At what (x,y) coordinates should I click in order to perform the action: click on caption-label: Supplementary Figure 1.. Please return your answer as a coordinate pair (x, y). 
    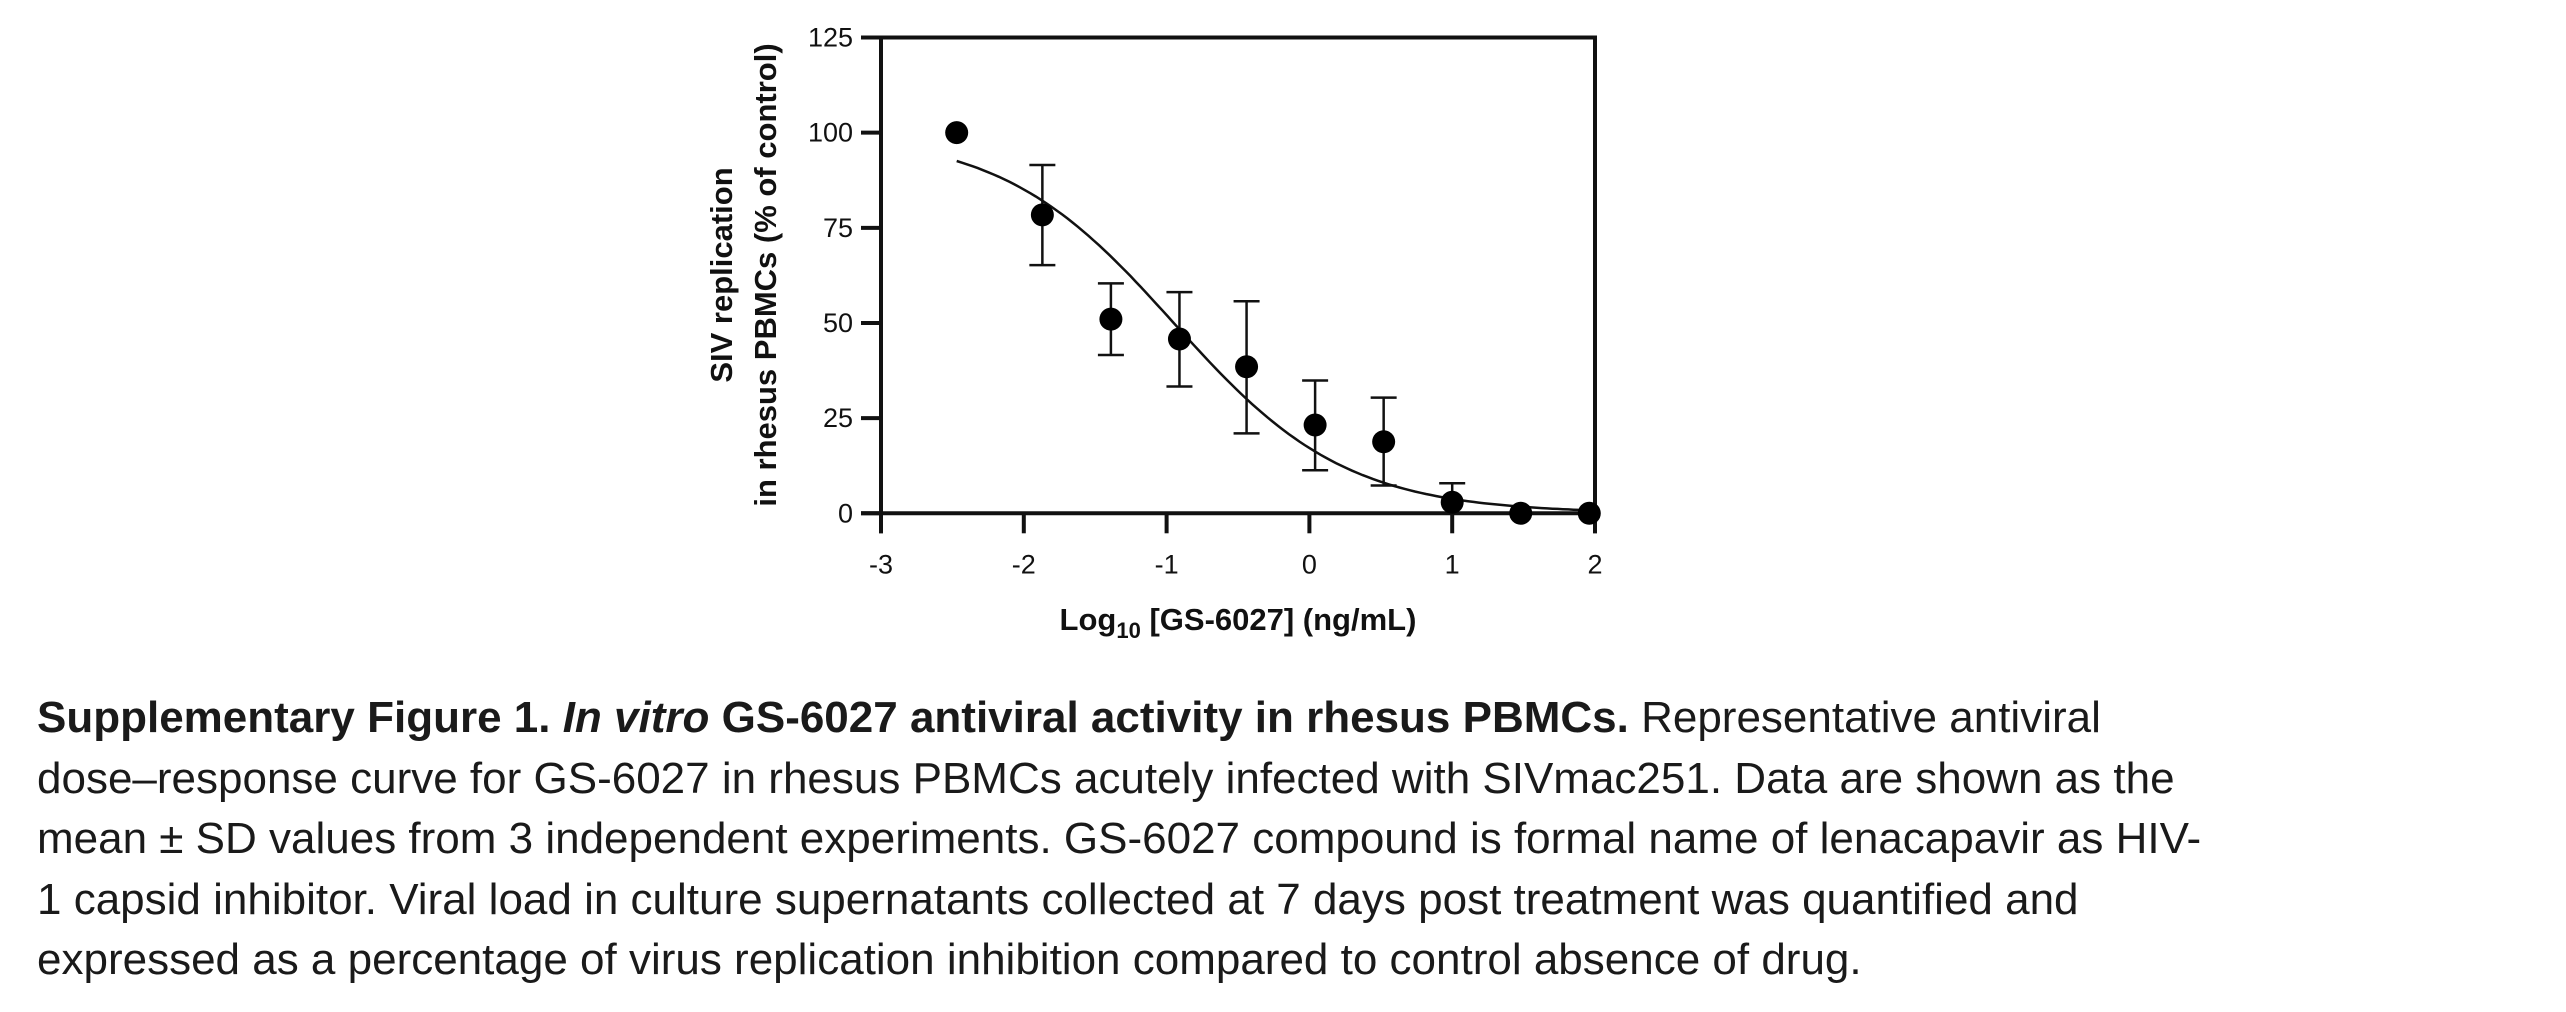
    Looking at the image, I should click on (294, 717).